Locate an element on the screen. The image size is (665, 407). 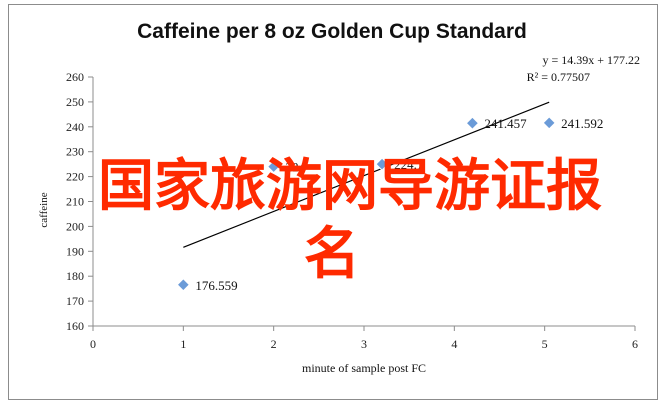
y-tick-label: 220 is located at coordinates (75, 177).